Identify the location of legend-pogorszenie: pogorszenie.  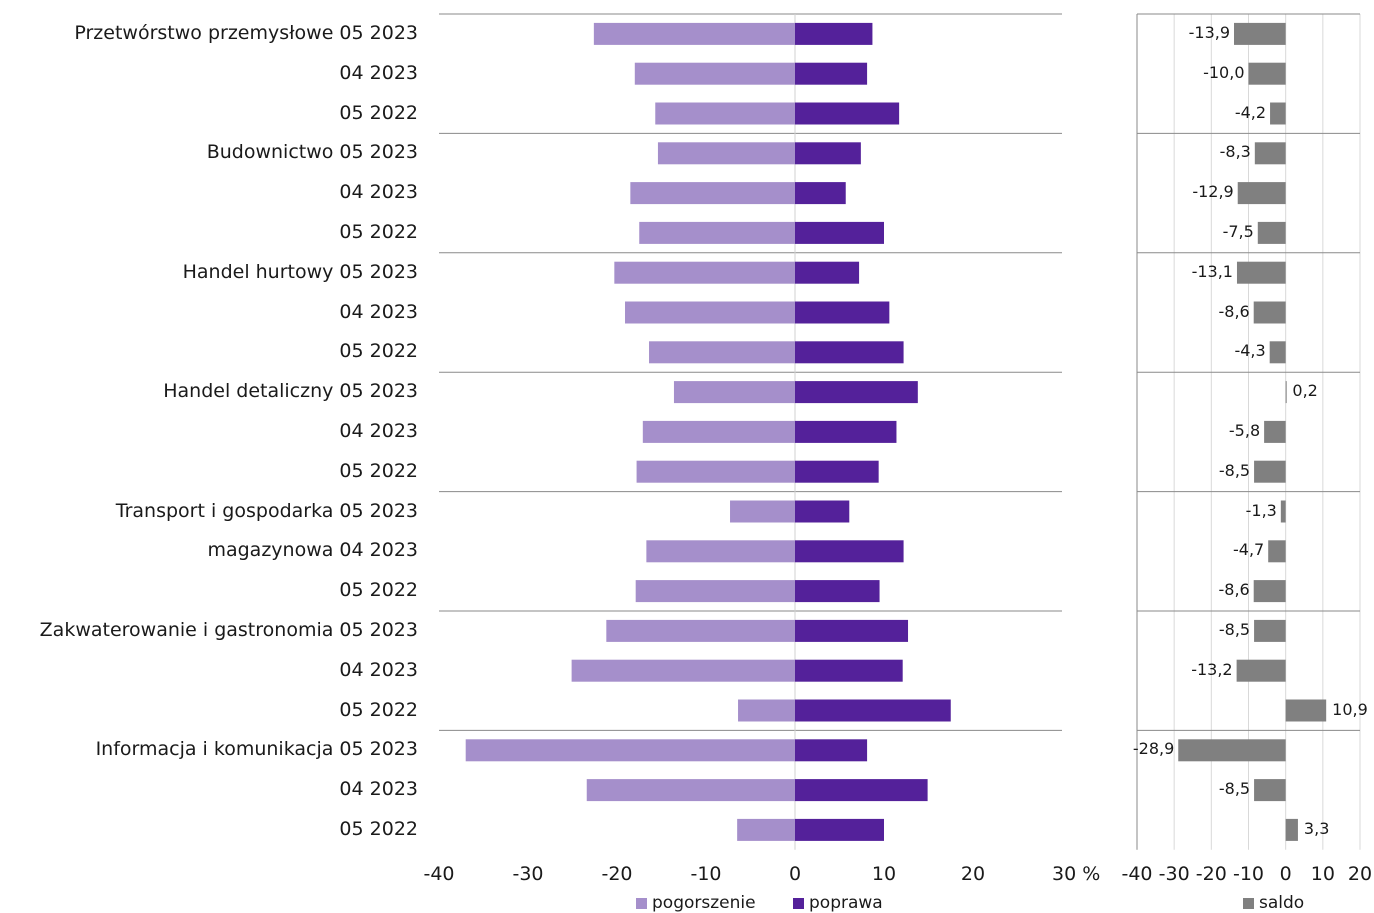
(696, 903).